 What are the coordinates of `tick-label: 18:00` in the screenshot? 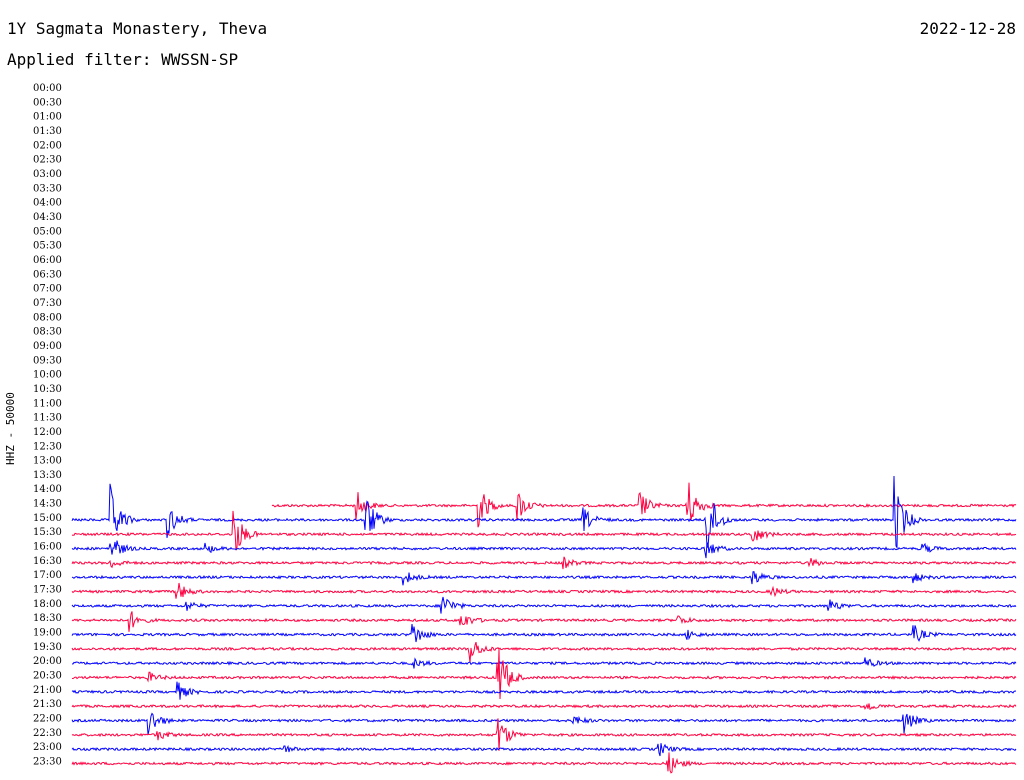 It's located at (47, 604).